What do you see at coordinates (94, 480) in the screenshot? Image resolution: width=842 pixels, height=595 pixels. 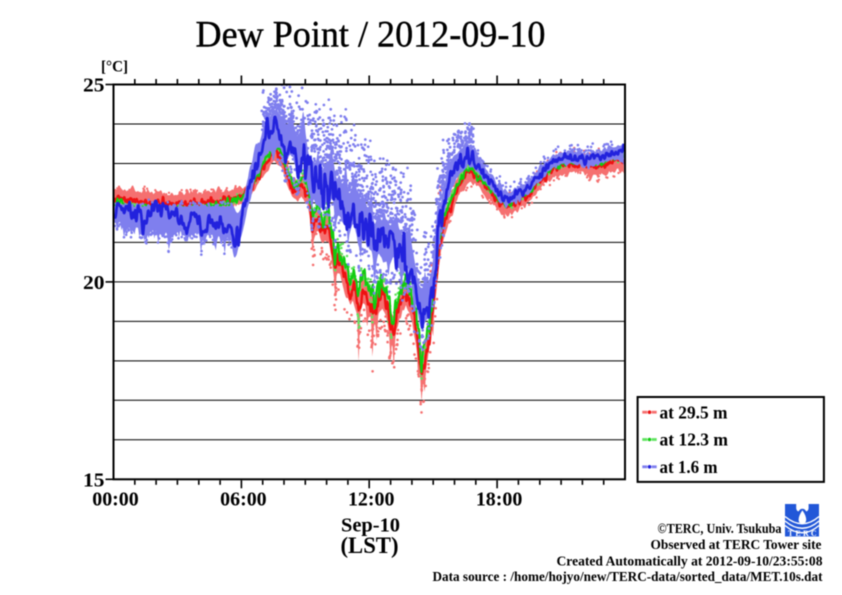 I see `svg-text: 15` at bounding box center [94, 480].